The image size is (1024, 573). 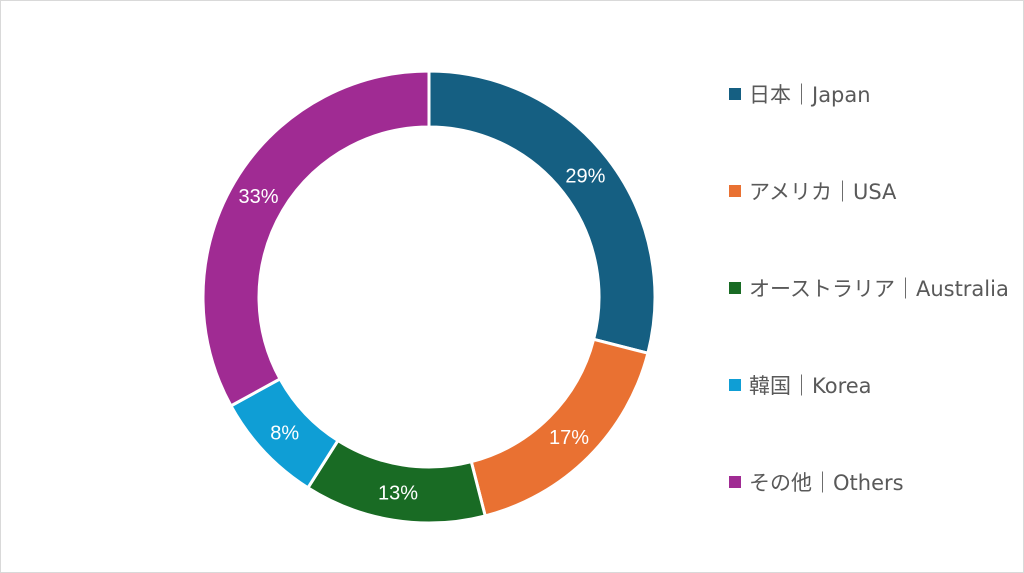 I want to click on legend-item-australia: オーストラリア｜Australia, so click(x=869, y=288).